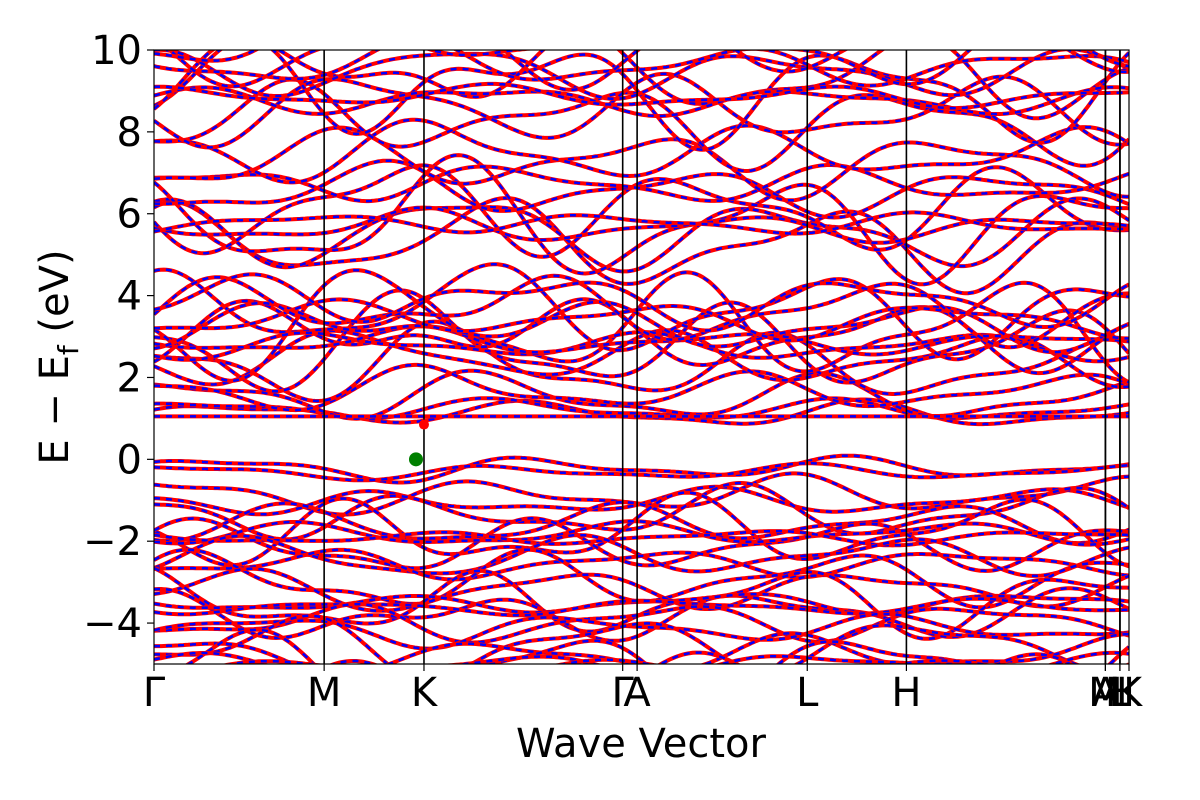  Describe the element at coordinates (418, 443) in the screenshot. I see `band-edge-markers` at that location.